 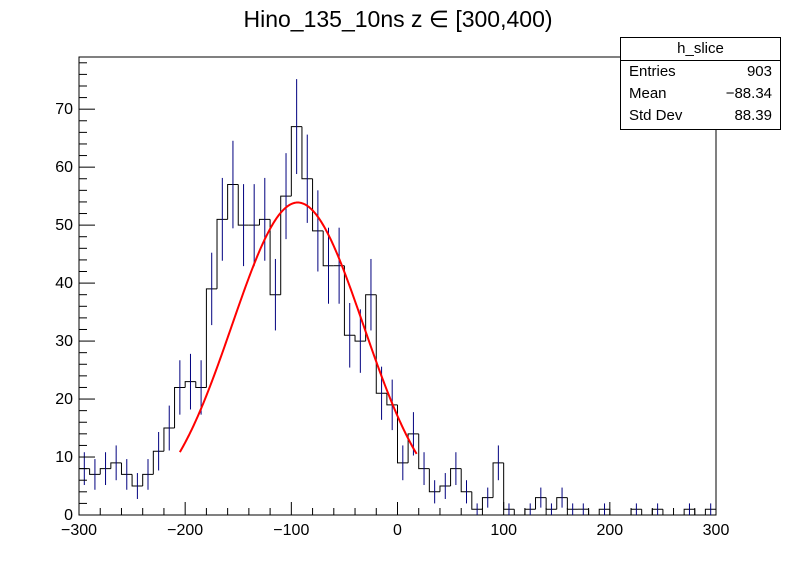 What do you see at coordinates (398, 19) in the screenshot?
I see `chart-title: Hino_135_10ns z ∈ [300,400)` at bounding box center [398, 19].